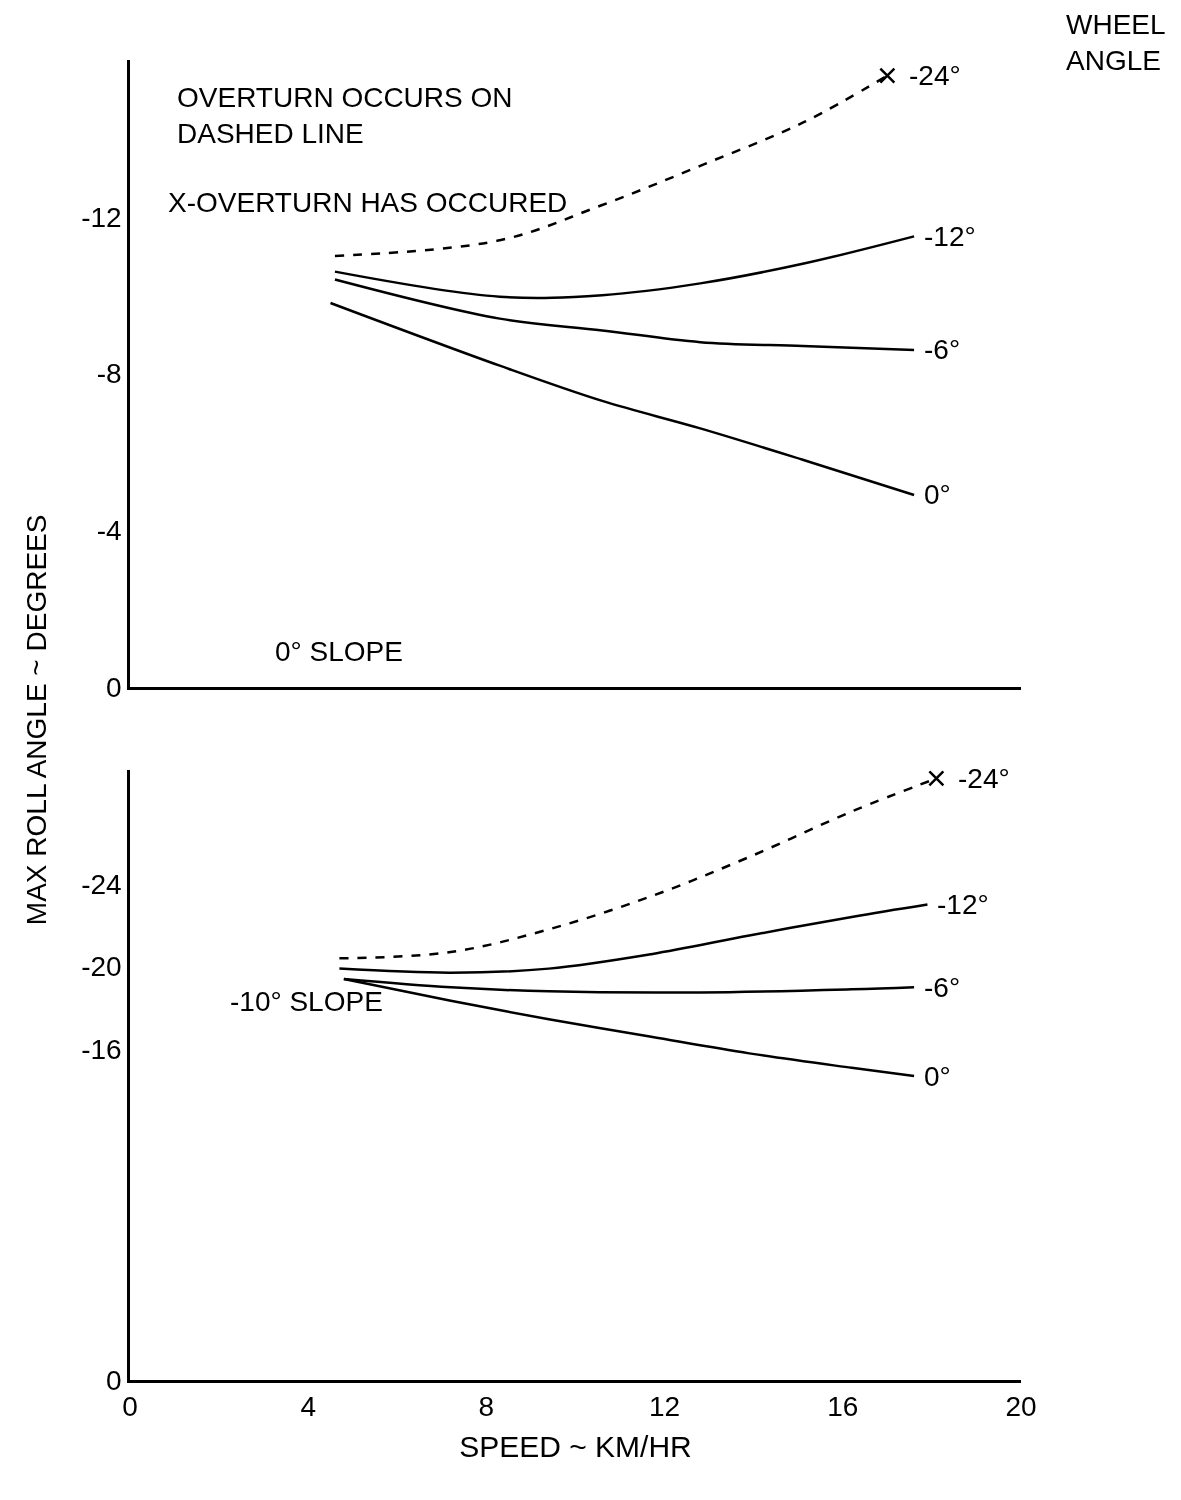  What do you see at coordinates (368, 202) in the screenshot?
I see `annotation: X-OVERTURN HAS OCCURED` at bounding box center [368, 202].